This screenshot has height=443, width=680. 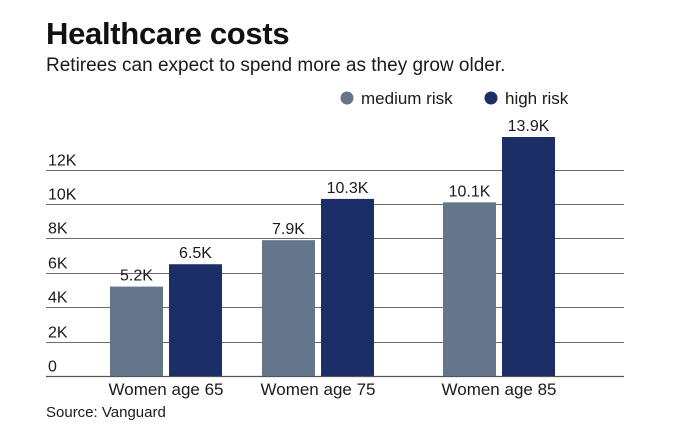 I want to click on data-label: 13.9K, so click(x=529, y=126).